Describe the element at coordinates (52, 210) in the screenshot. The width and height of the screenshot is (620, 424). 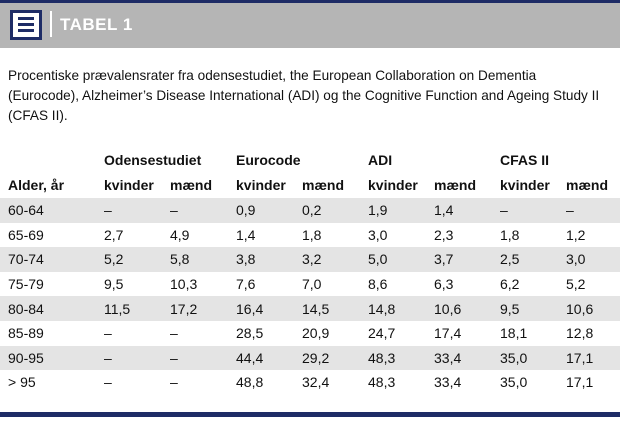
I see `age-group-cell: 60-64` at that location.